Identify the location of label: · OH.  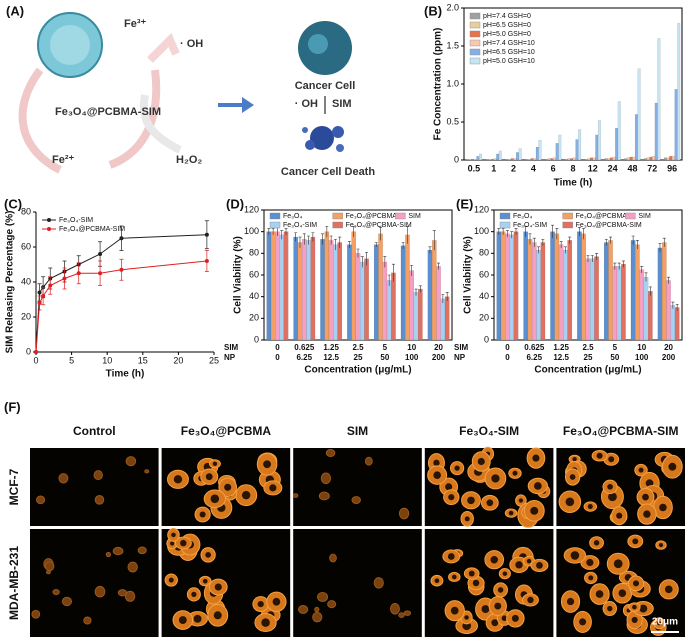
(306, 104).